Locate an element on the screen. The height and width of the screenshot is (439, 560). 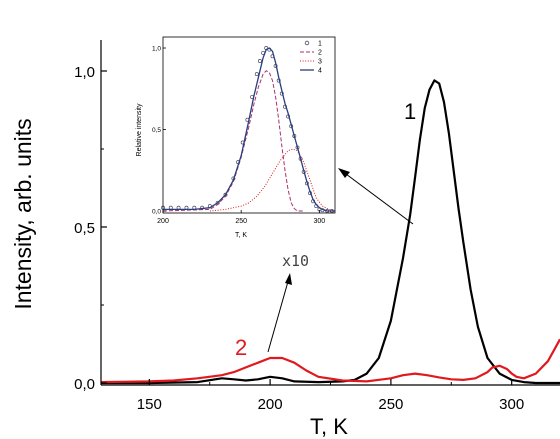
inset-legend: 1 2 3 4 is located at coordinates (311, 58).